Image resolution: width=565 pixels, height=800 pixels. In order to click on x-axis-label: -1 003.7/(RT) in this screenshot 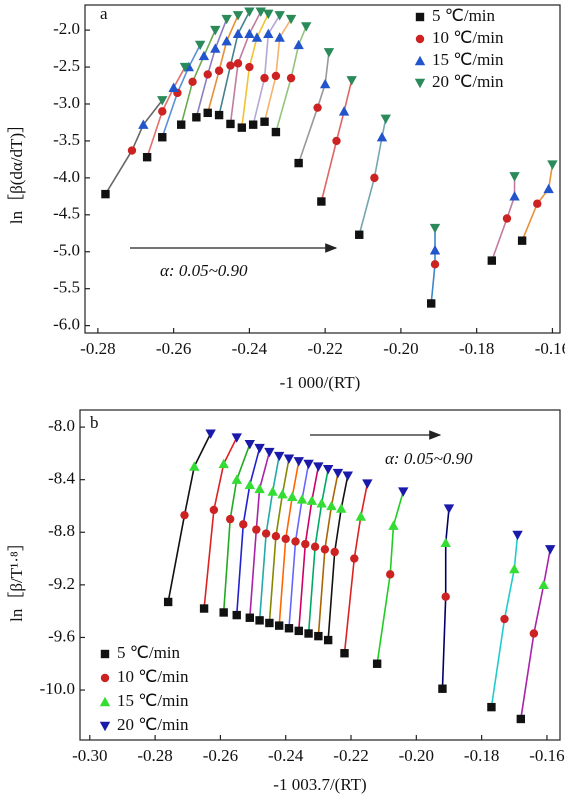, I will do `click(319, 784)`.